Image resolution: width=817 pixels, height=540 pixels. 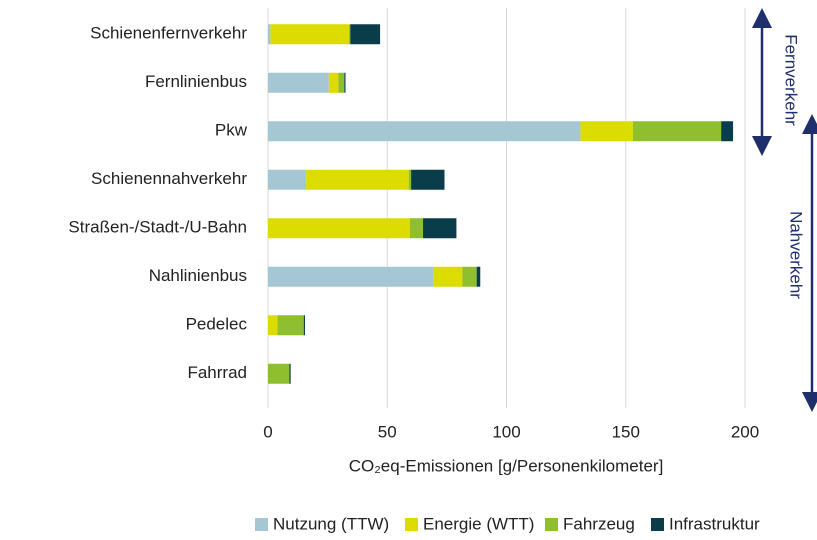 I want to click on annotation: Fernverkehr, so click(x=791, y=80).